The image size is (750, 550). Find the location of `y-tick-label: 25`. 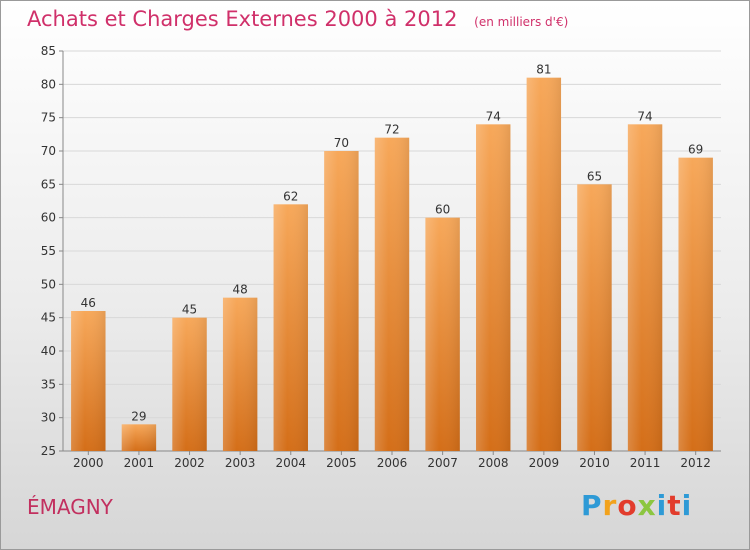

y-tick-label: 25 is located at coordinates (48, 451).